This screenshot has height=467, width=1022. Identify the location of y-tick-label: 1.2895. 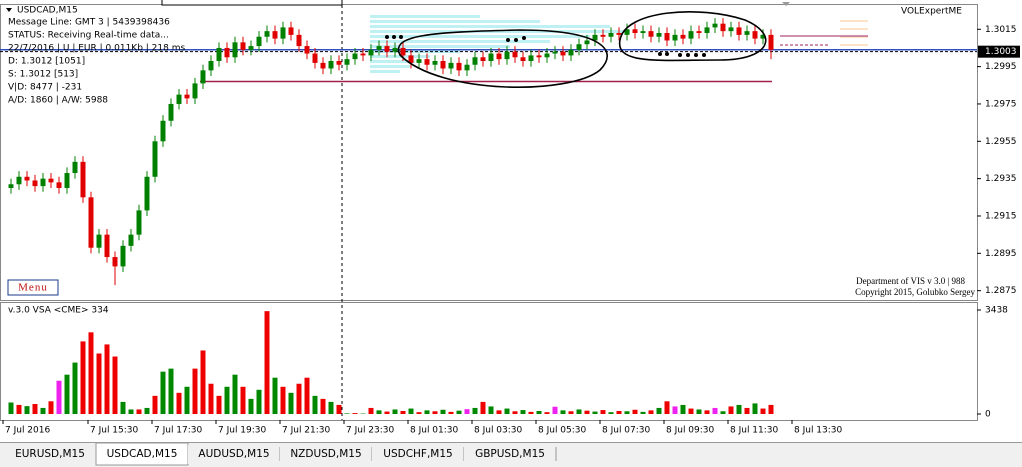
(1001, 254).